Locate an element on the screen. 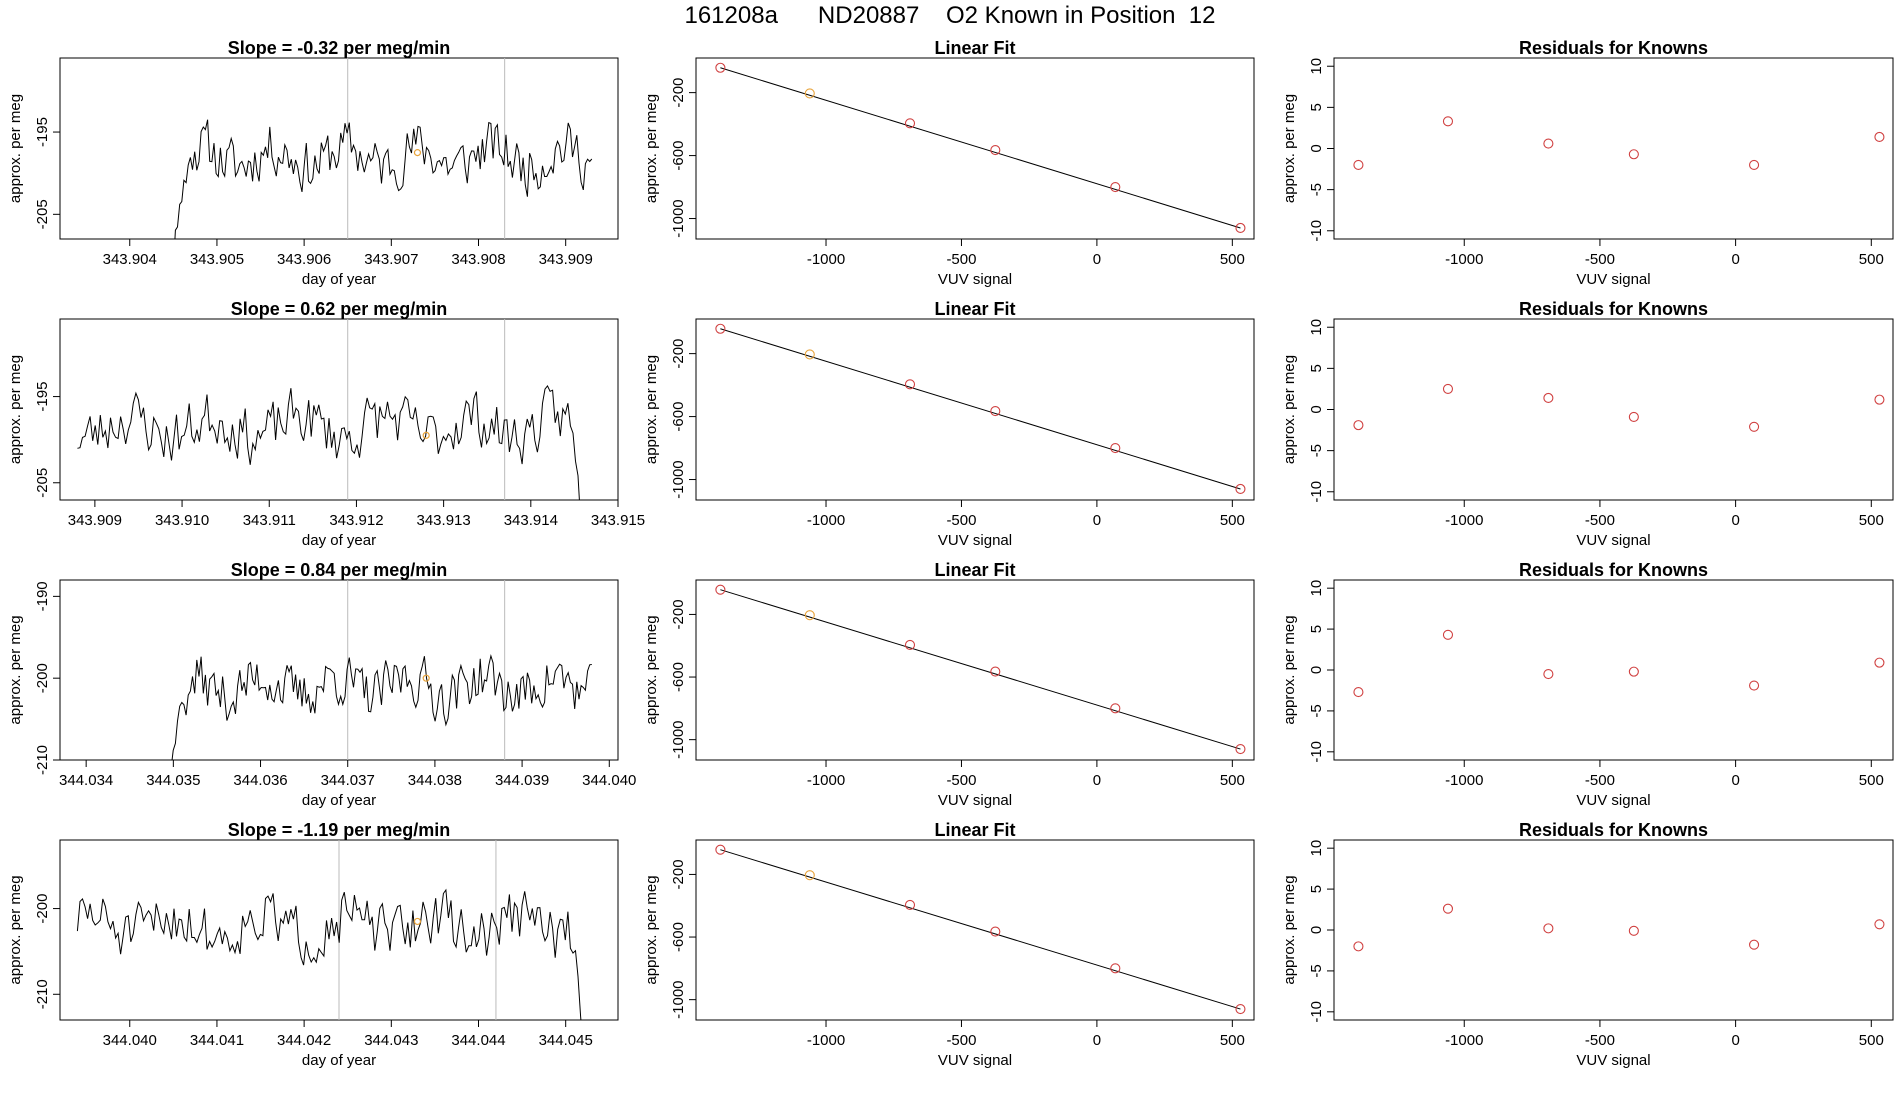  x-axis-label: day of year is located at coordinates (339, 1060).